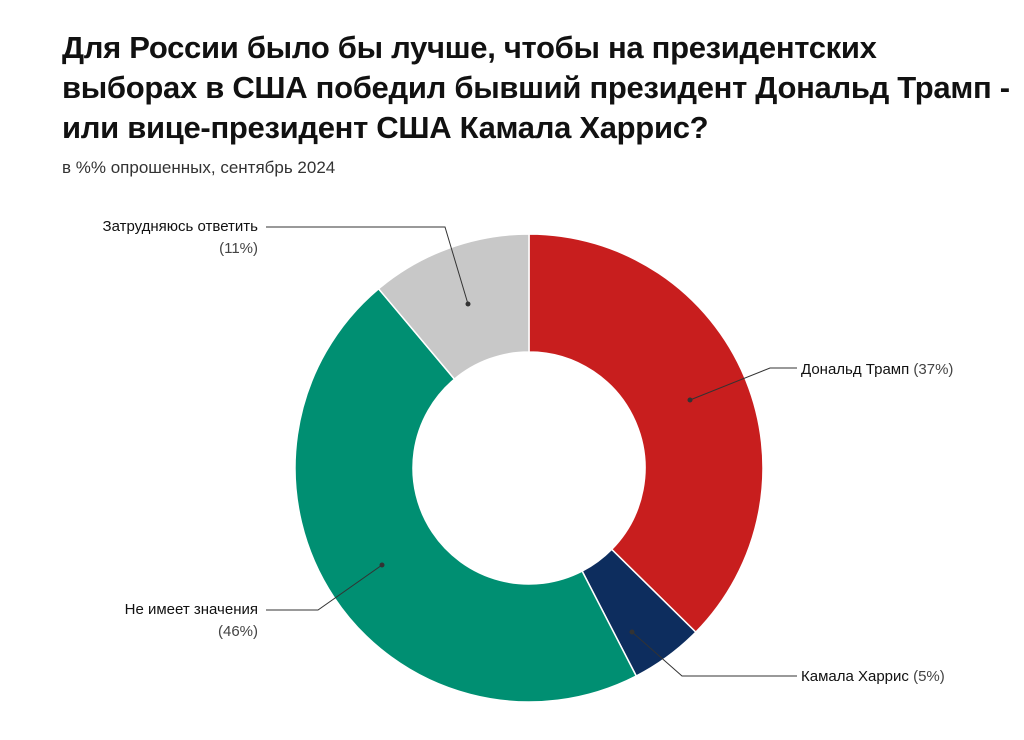  What do you see at coordinates (743, 384) in the screenshot?
I see `leader-line-trump` at bounding box center [743, 384].